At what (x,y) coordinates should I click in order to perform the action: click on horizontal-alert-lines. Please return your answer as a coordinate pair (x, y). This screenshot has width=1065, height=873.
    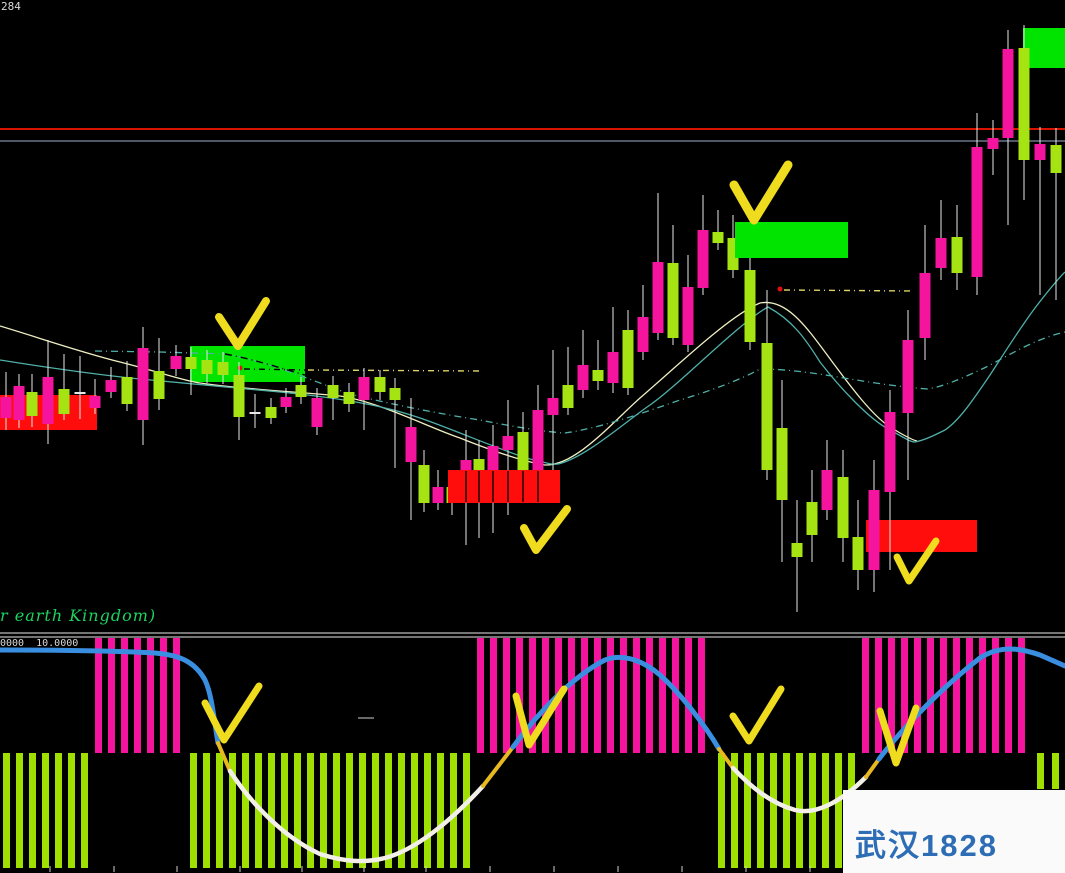
    Looking at the image, I should click on (532, 135).